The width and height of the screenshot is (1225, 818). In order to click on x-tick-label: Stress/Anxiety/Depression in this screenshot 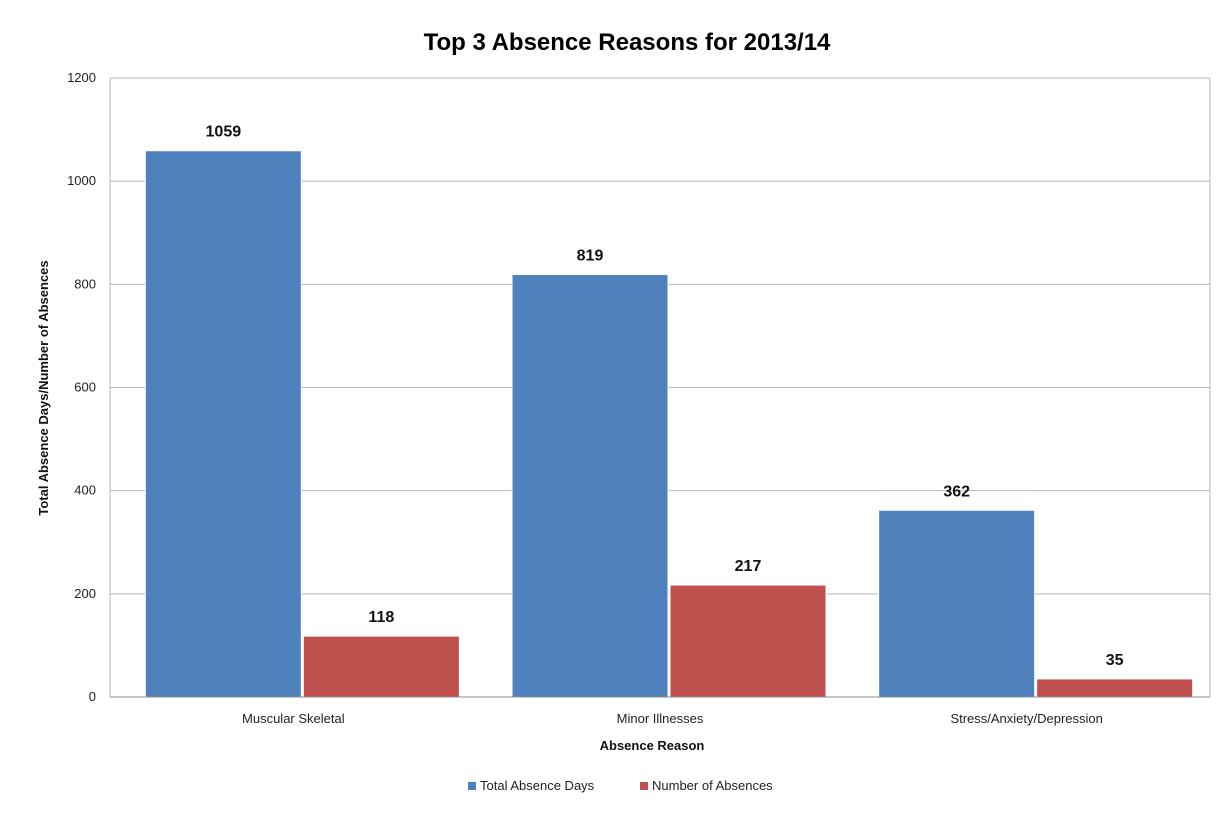, I will do `click(1026, 718)`.